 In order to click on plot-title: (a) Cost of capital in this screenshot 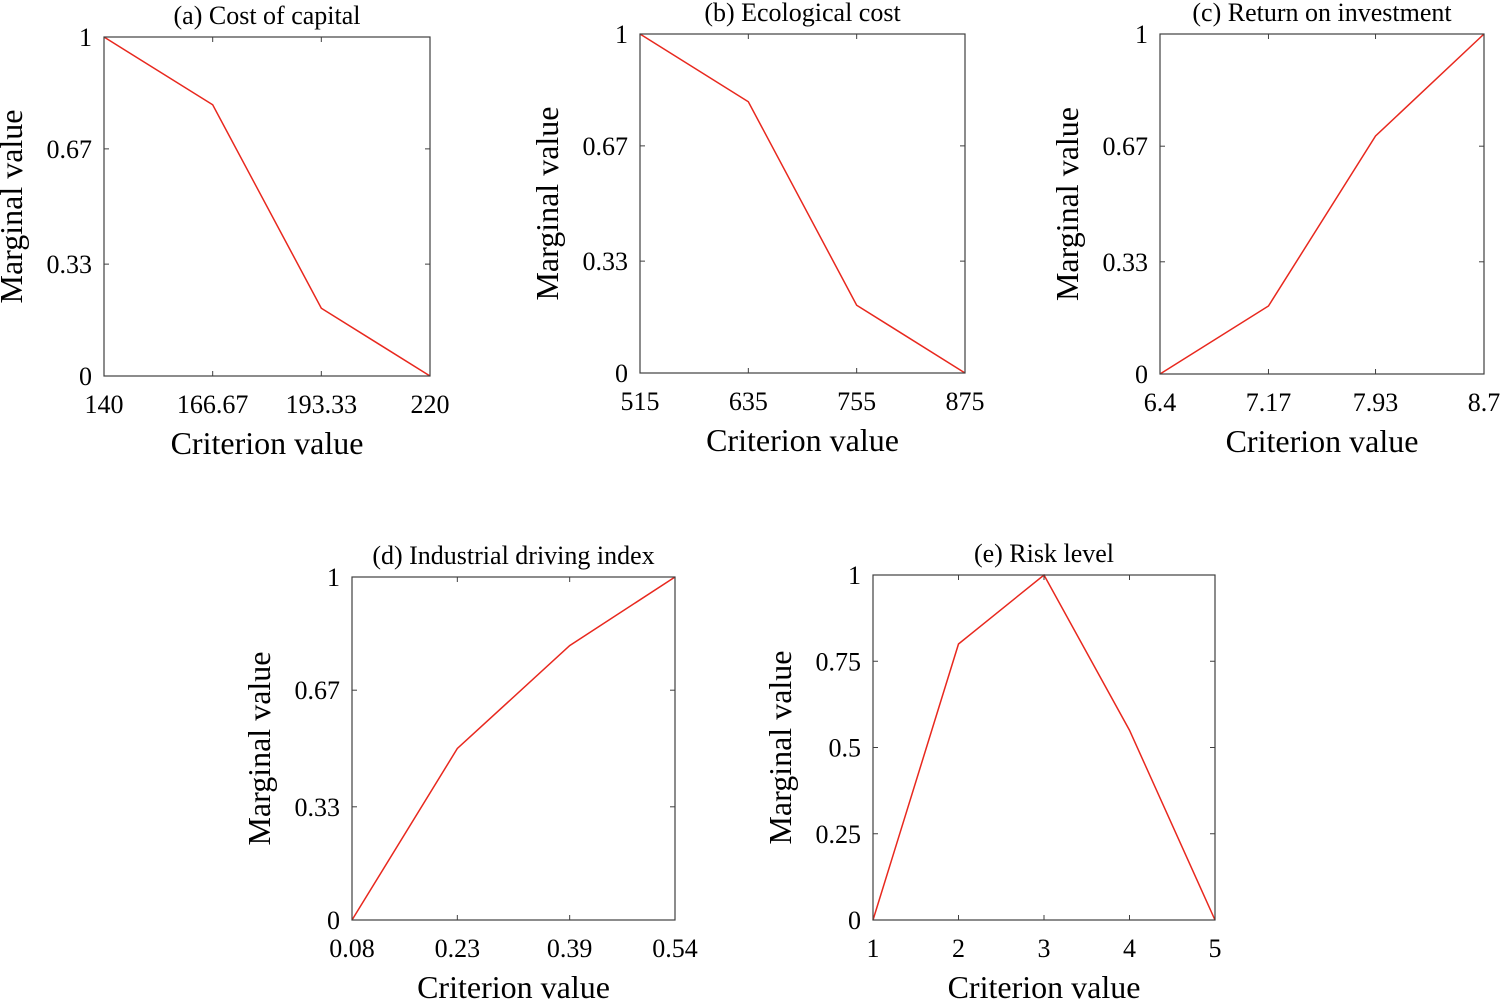, I will do `click(267, 15)`.